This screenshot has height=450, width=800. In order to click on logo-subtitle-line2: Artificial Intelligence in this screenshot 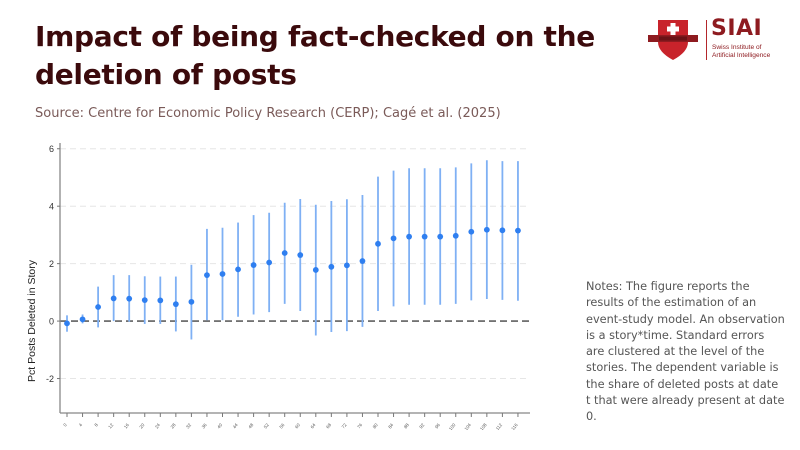, I will do `click(741, 55)`.